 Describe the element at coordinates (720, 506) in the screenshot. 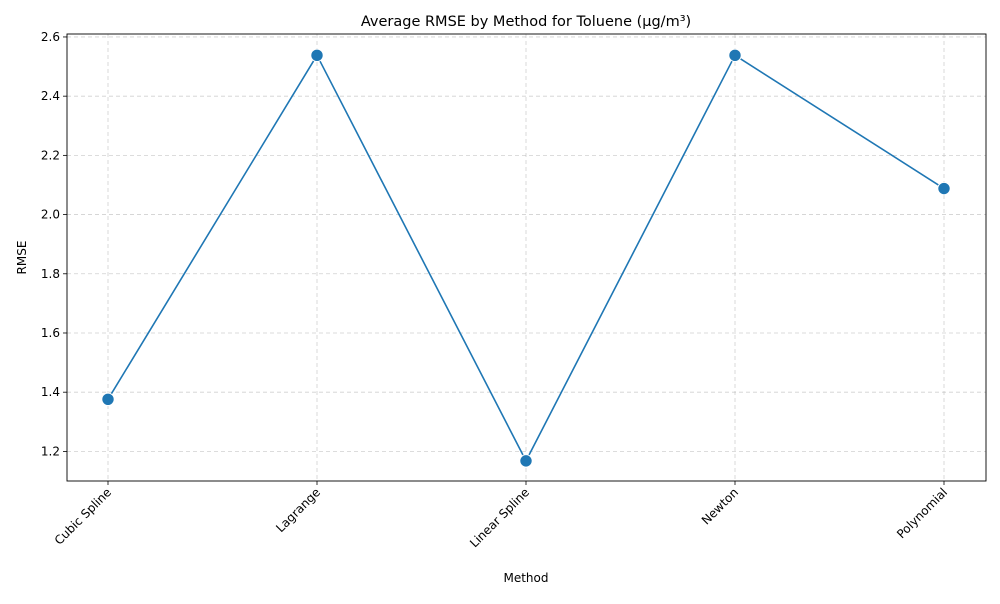

I see `x-tick-label: Newton` at that location.